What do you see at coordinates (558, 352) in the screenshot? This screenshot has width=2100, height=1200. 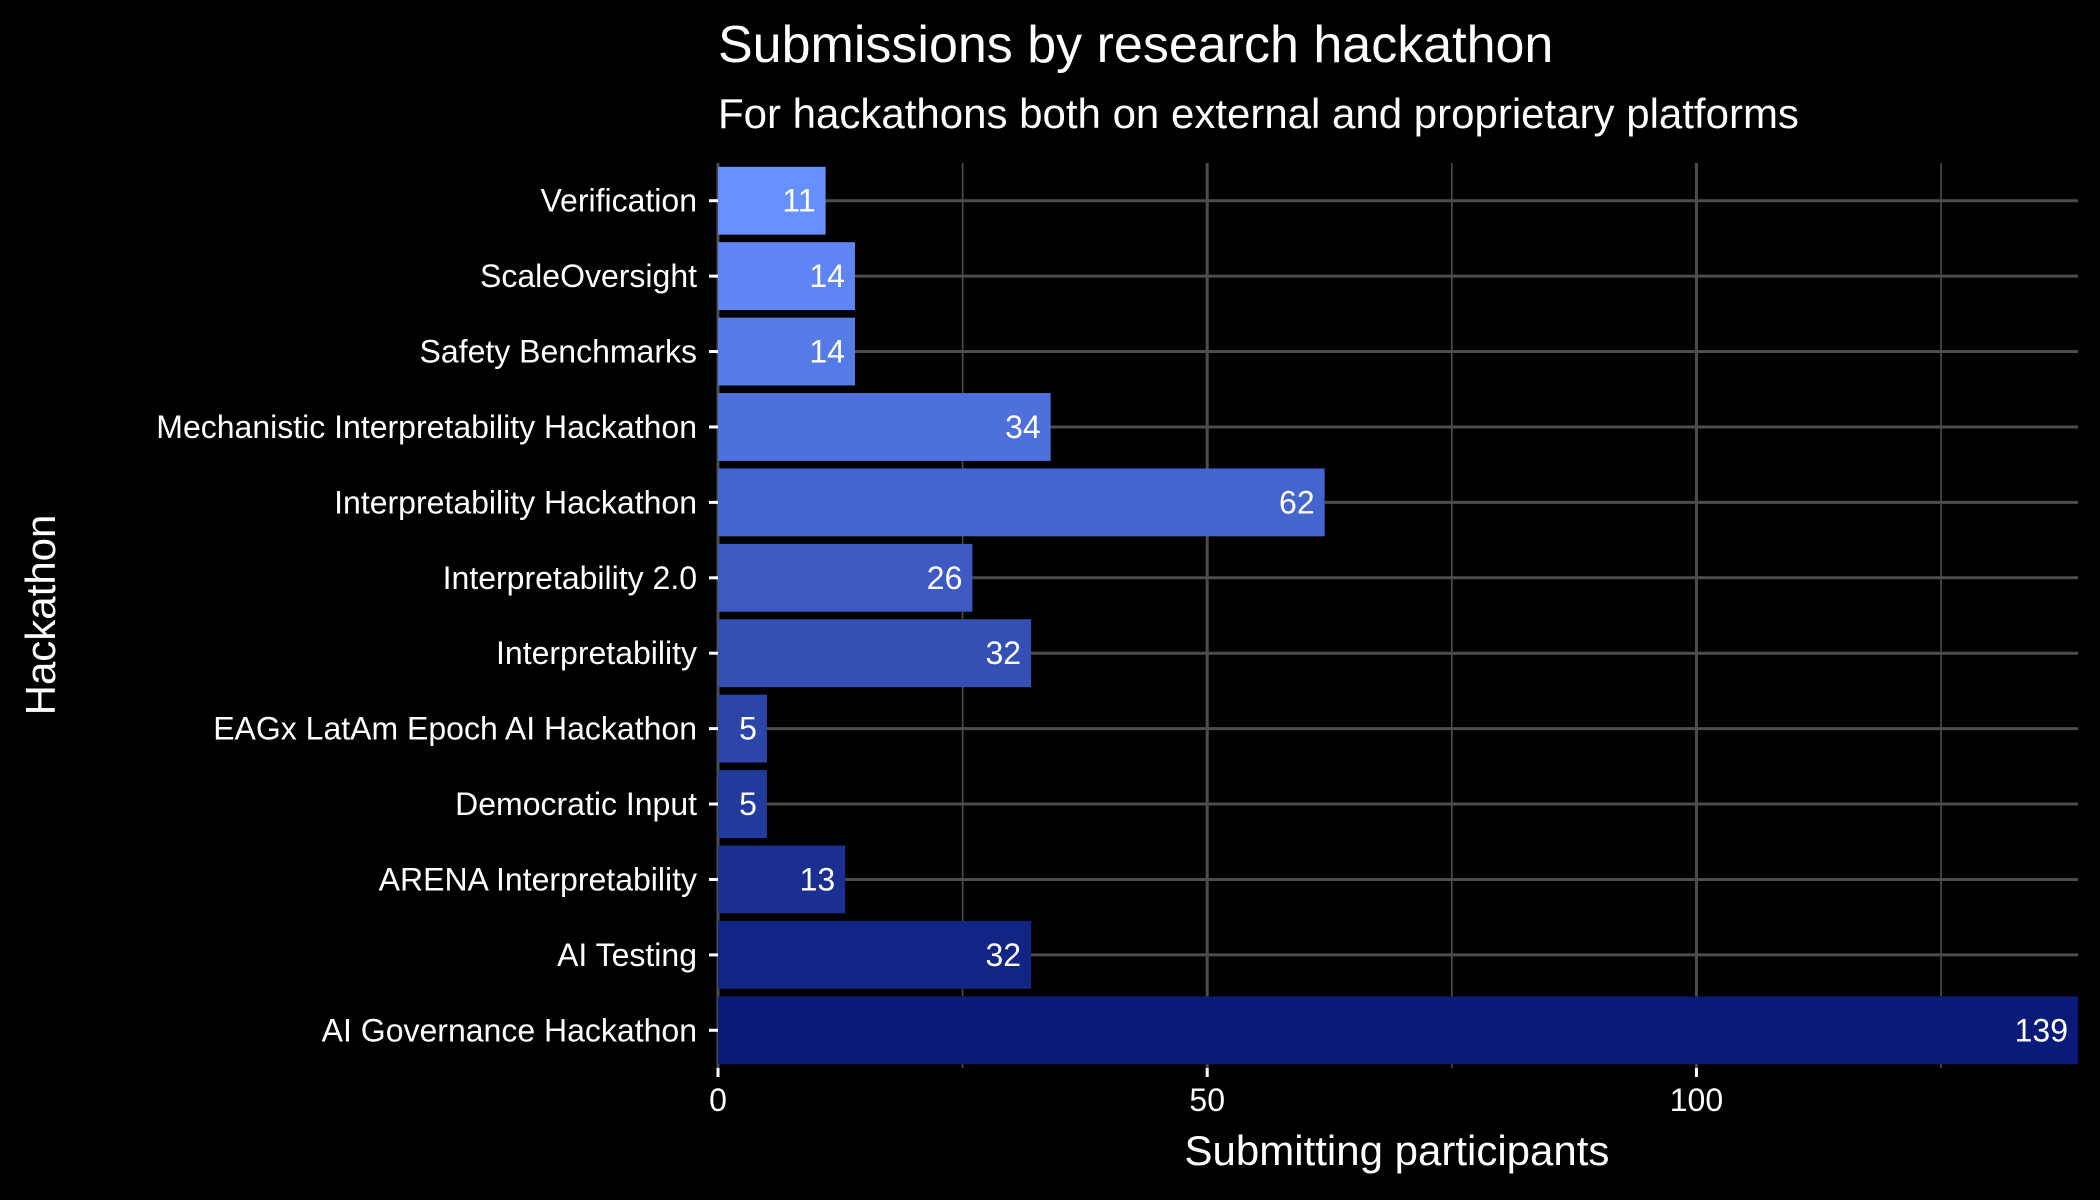 I see `category-label: Safety Benchmarks` at bounding box center [558, 352].